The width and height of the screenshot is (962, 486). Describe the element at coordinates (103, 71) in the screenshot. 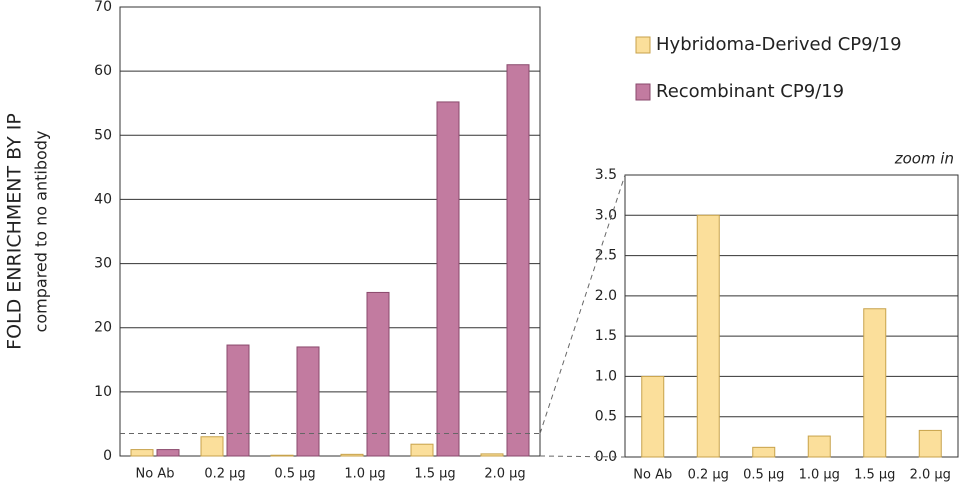

I see `y-tick-label: 60` at that location.